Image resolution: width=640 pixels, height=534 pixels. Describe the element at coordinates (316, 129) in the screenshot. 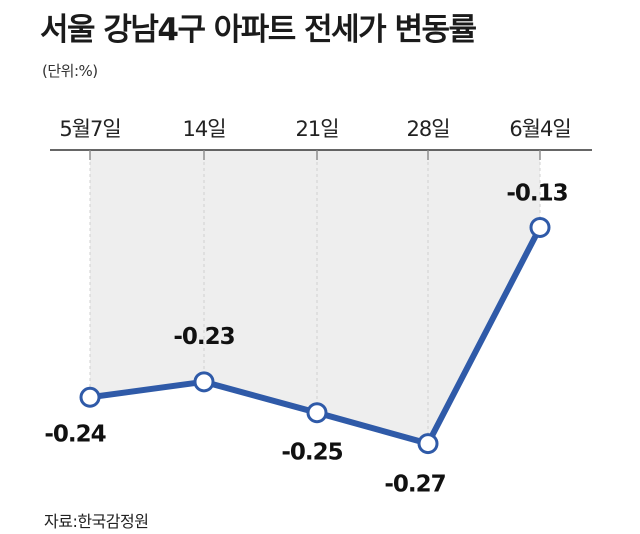

I see `x-tick-label: 21일` at that location.